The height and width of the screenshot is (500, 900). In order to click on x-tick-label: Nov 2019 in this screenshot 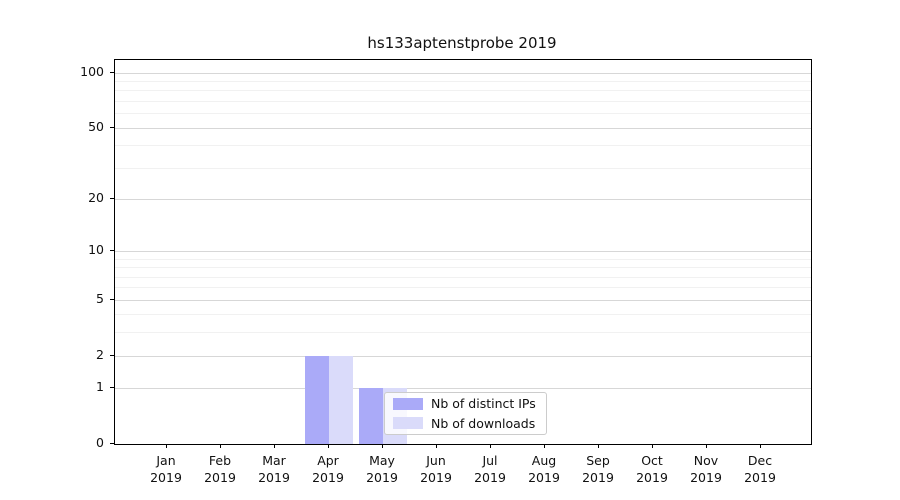, I will do `click(706, 469)`.